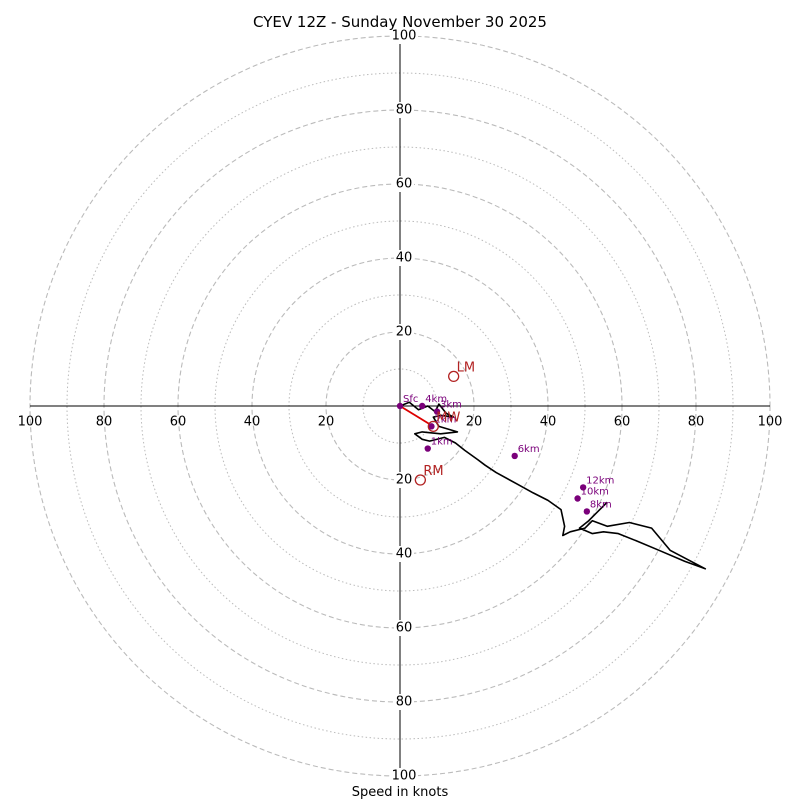 The width and height of the screenshot is (800, 800). Describe the element at coordinates (436, 399) in the screenshot. I see `height-marker-label-4km: 4km` at that location.